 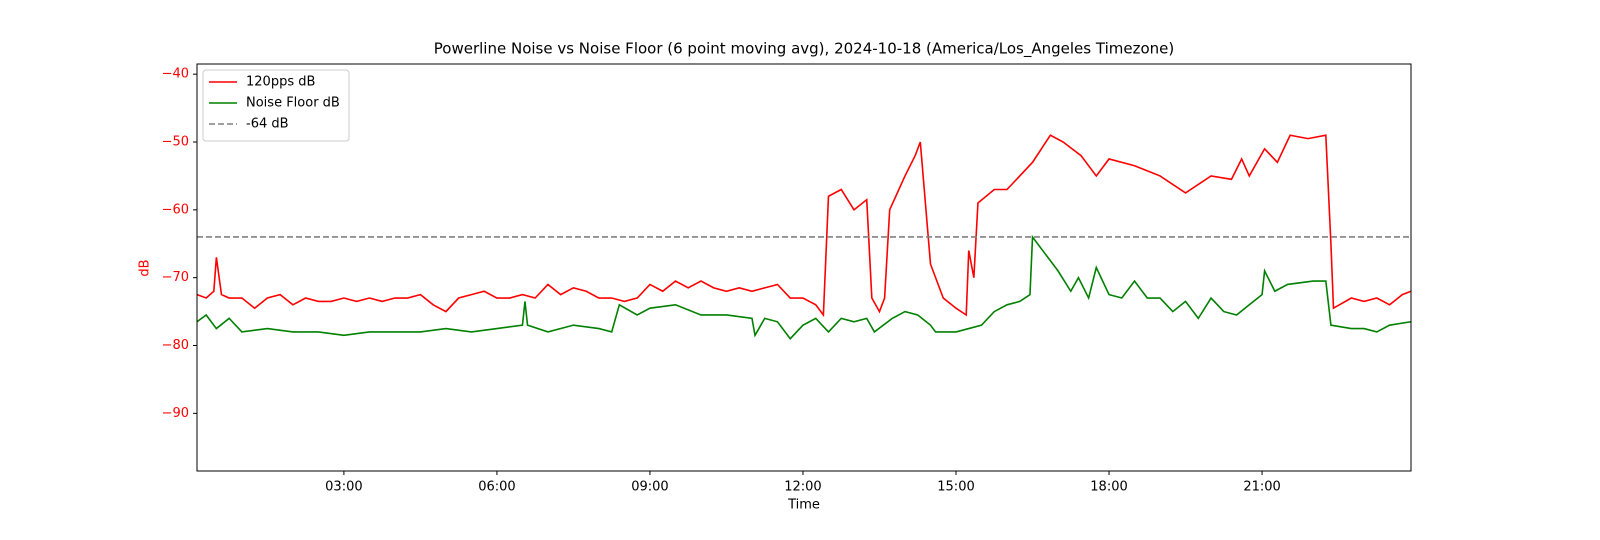 I want to click on y-tick-label: −90, so click(x=175, y=413).